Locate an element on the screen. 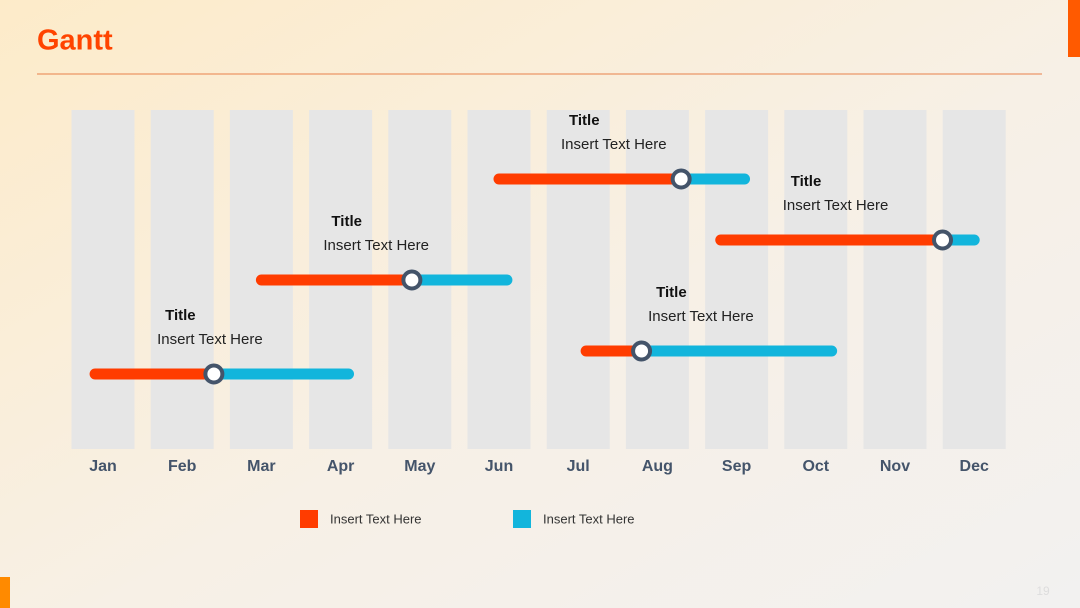 This screenshot has width=1080, height=608. x-tick-label: Jan is located at coordinates (103, 466).